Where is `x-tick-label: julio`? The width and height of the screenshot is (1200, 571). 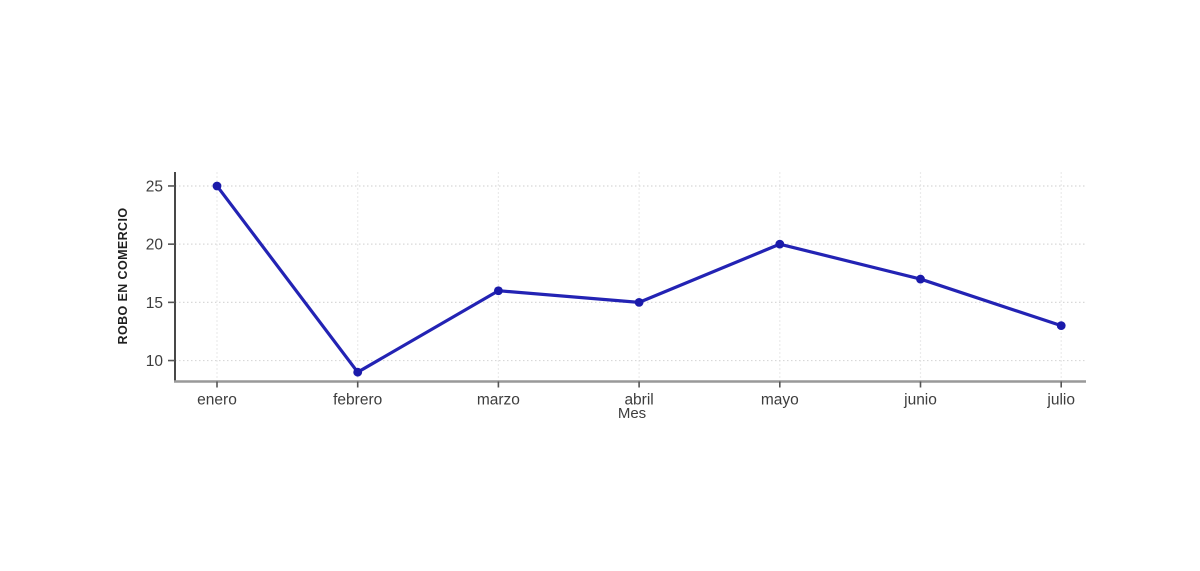
x-tick-label: julio is located at coordinates (1060, 400).